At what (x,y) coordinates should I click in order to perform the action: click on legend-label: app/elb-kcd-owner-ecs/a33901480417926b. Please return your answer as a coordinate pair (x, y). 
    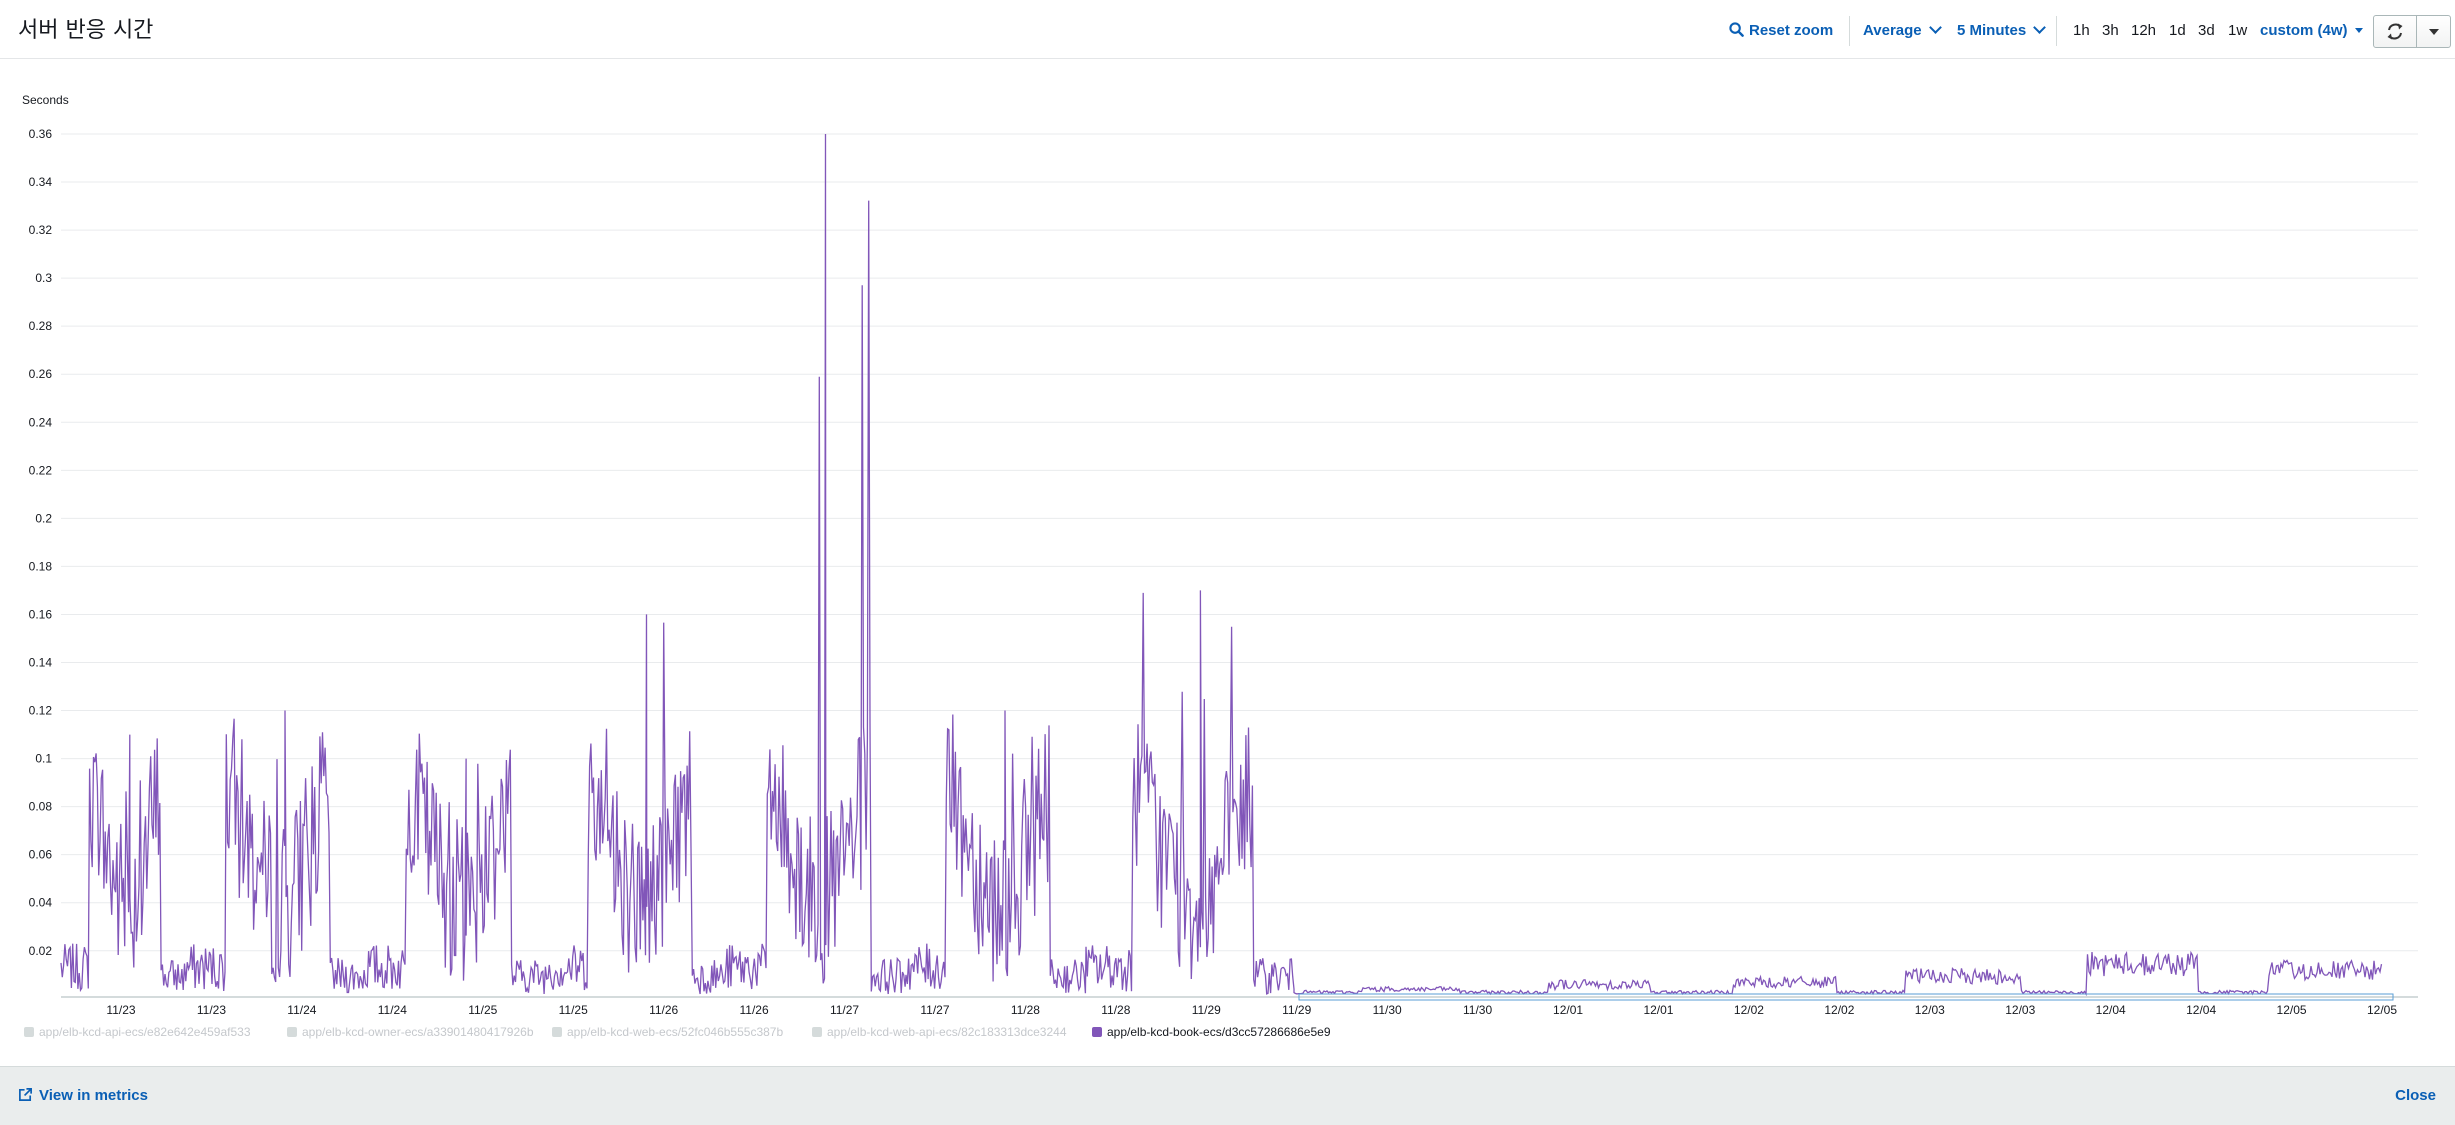
    Looking at the image, I should click on (418, 1032).